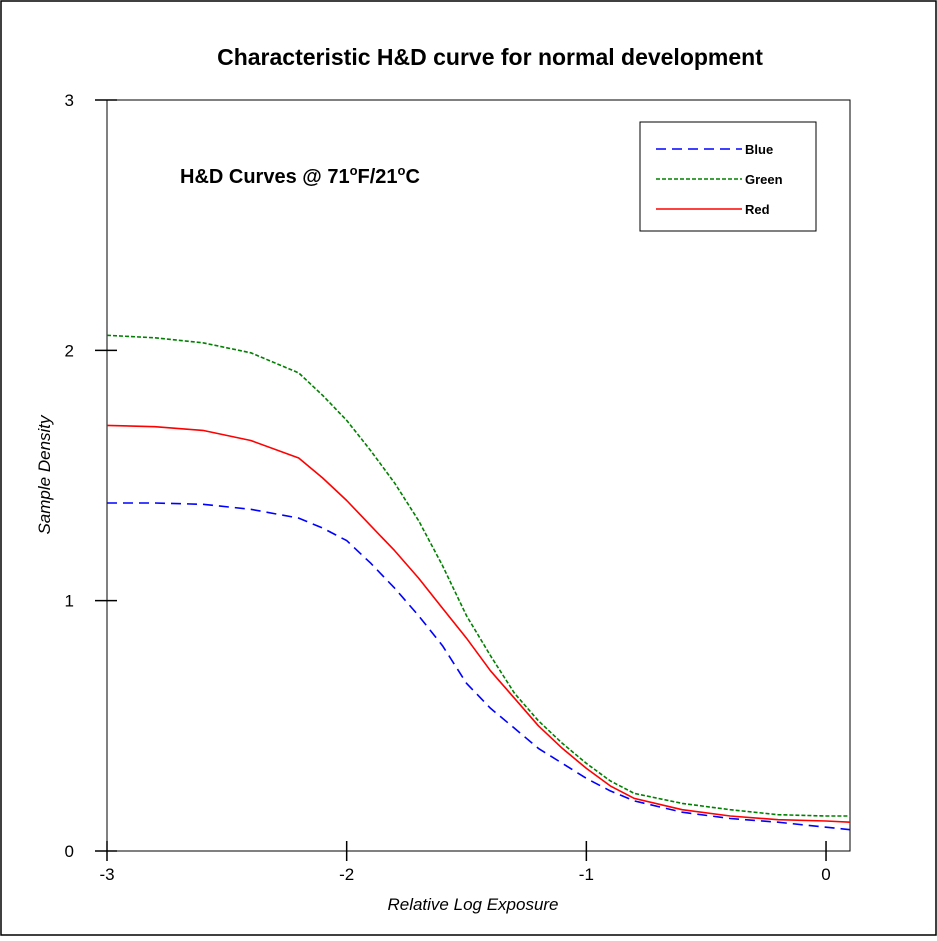  Describe the element at coordinates (757, 209) in the screenshot. I see `legend-label-red: Red` at that location.